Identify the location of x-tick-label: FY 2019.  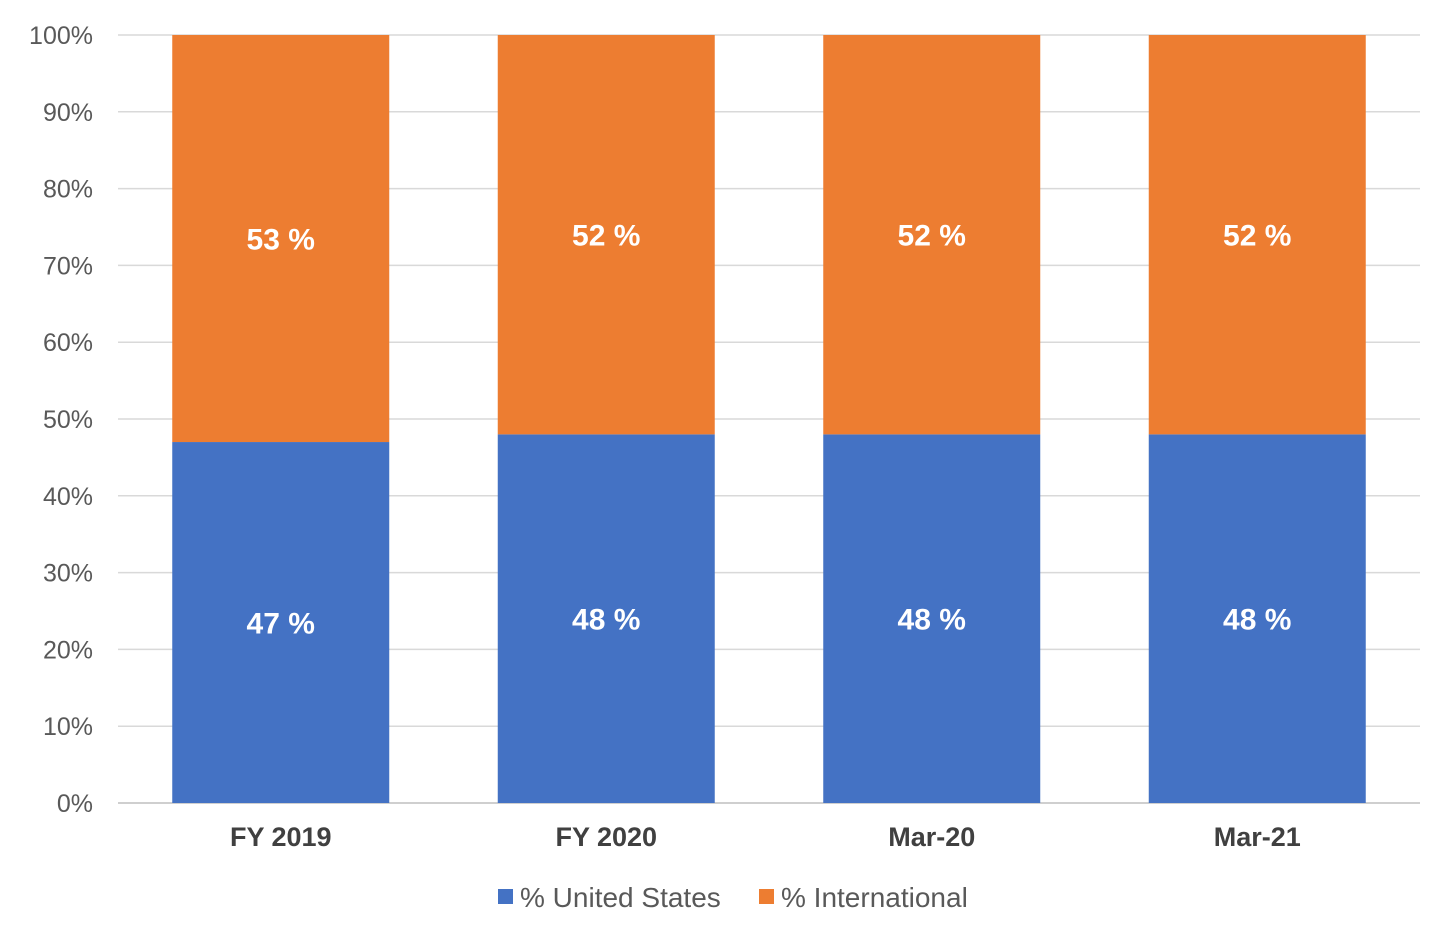
(281, 837).